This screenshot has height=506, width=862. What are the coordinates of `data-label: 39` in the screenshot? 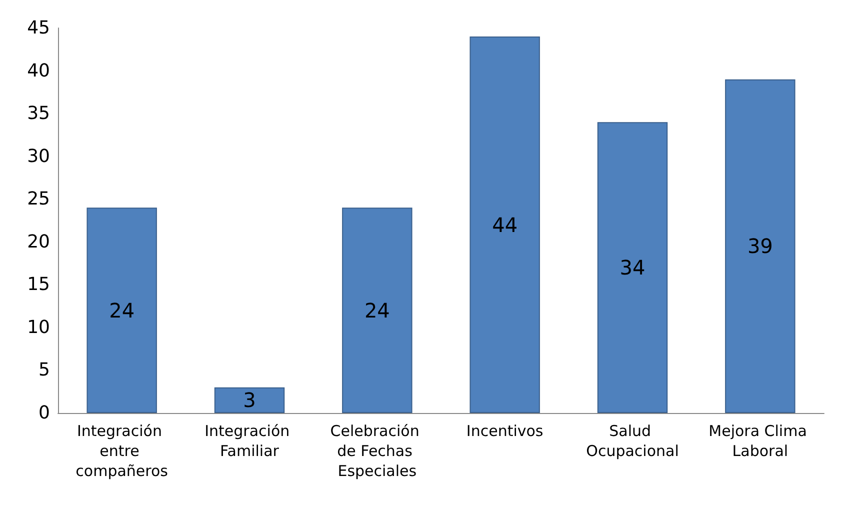 It's located at (760, 246).